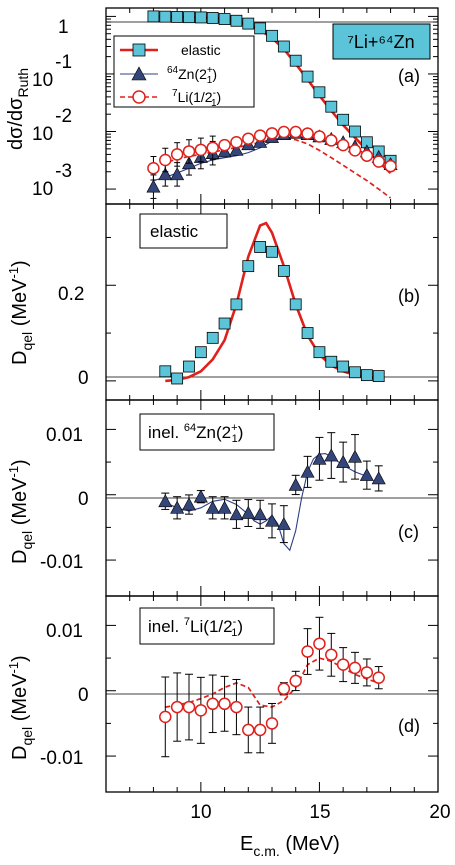 The width and height of the screenshot is (455, 865). Describe the element at coordinates (23, 83) in the screenshot. I see `panel-a-y-axis-title-sub: Ruth` at that location.